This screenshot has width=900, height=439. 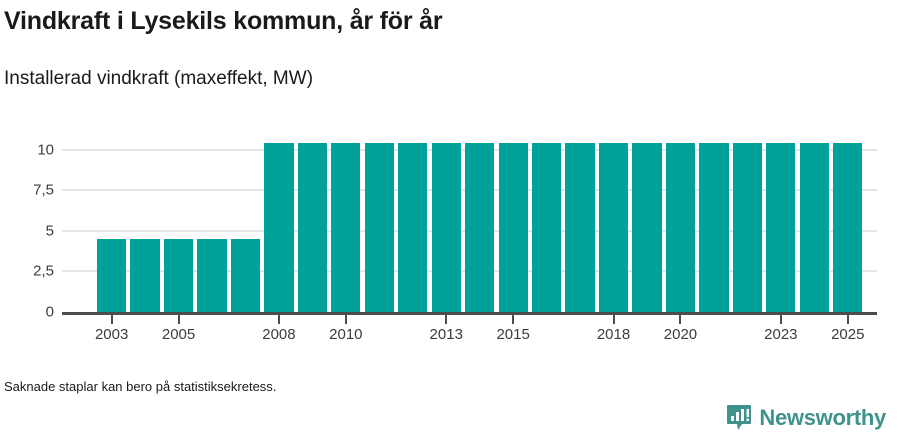 What do you see at coordinates (346, 334) in the screenshot?
I see `x-axis-tick-label: 2010` at bounding box center [346, 334].